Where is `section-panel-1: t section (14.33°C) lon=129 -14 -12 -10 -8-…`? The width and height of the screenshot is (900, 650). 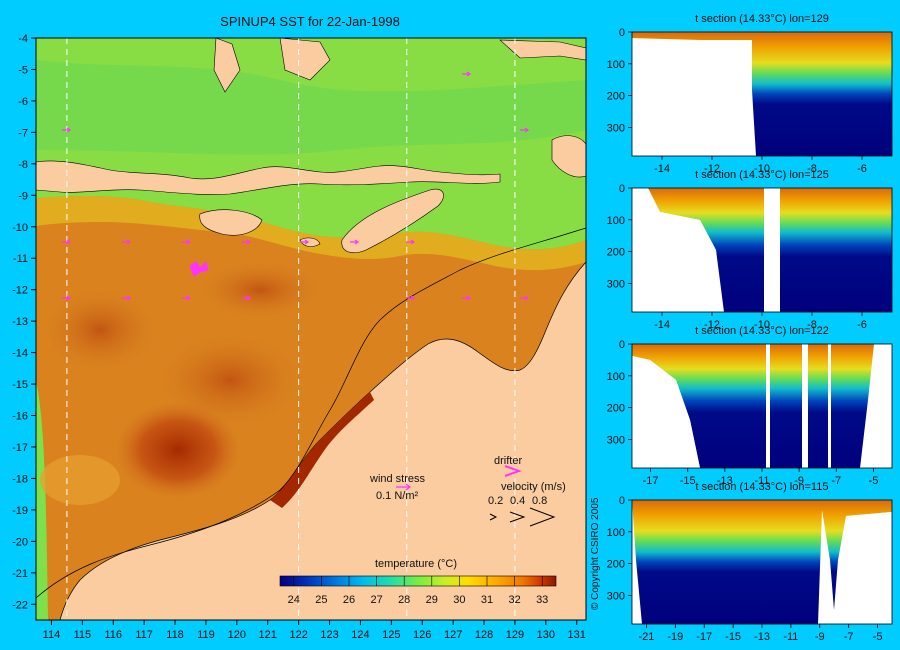
section-panel-1: t section (14.33°C) lon=129 -14 -12 -10 -8-… is located at coordinates (750, 94).